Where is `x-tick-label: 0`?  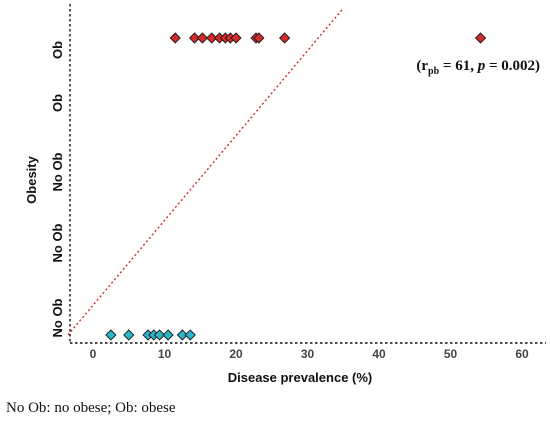
x-tick-label: 0 is located at coordinates (93, 354).